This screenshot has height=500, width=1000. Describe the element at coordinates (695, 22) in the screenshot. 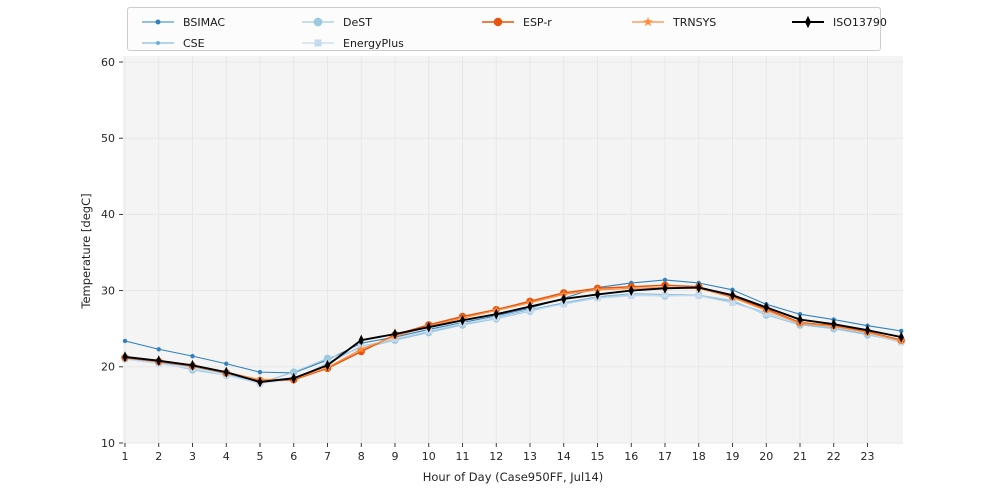

I see `legend-label: TRNSYS` at that location.